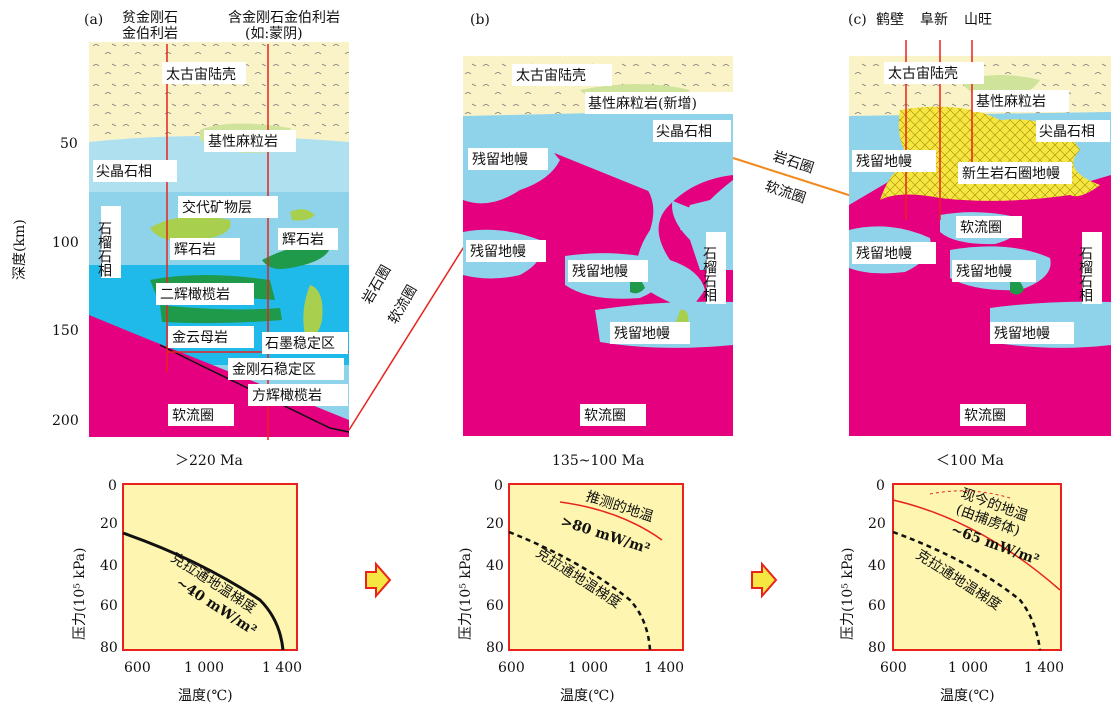 This screenshot has height=714, width=1118. What do you see at coordinates (80, 594) in the screenshot?
I see `geotherm-a-ylabel: 压力(10⁵ kPa)` at bounding box center [80, 594].